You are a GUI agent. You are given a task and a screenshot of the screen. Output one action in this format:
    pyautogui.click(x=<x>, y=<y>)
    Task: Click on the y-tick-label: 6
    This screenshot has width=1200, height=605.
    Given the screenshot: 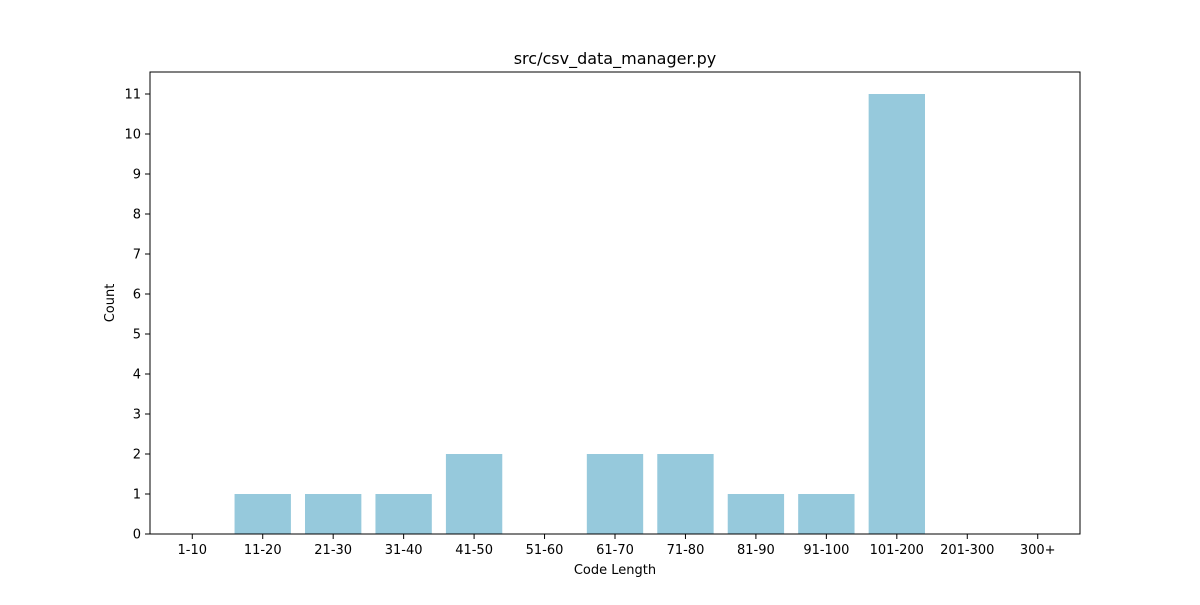 What is the action you would take?
    pyautogui.click(x=137, y=295)
    